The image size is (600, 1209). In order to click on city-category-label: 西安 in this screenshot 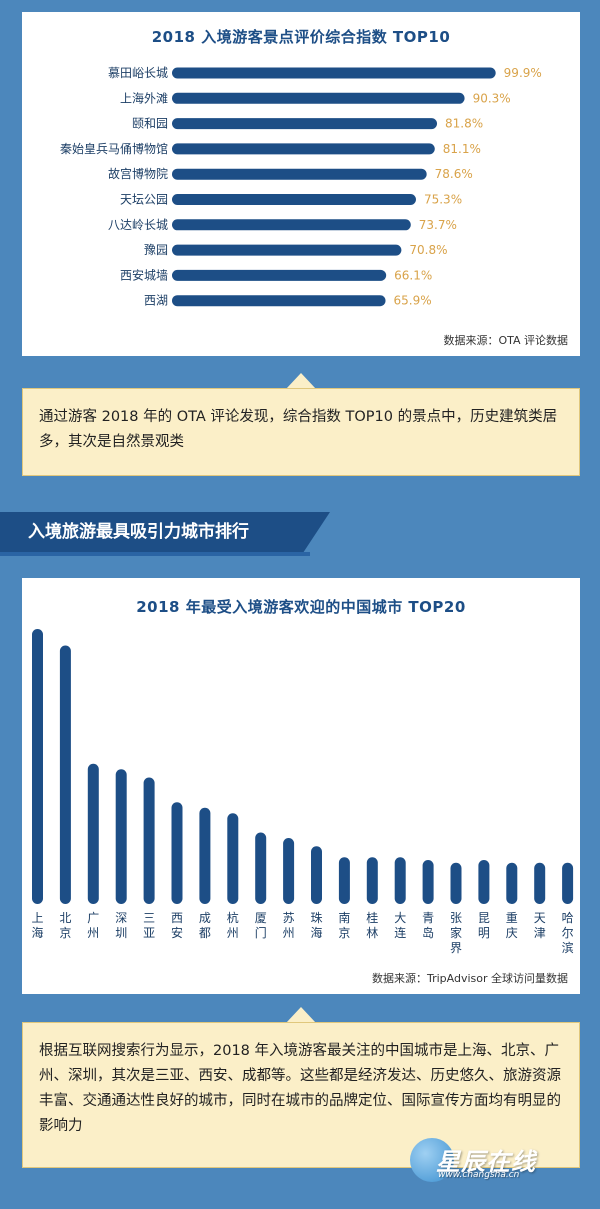, I will do `click(177, 925)`.